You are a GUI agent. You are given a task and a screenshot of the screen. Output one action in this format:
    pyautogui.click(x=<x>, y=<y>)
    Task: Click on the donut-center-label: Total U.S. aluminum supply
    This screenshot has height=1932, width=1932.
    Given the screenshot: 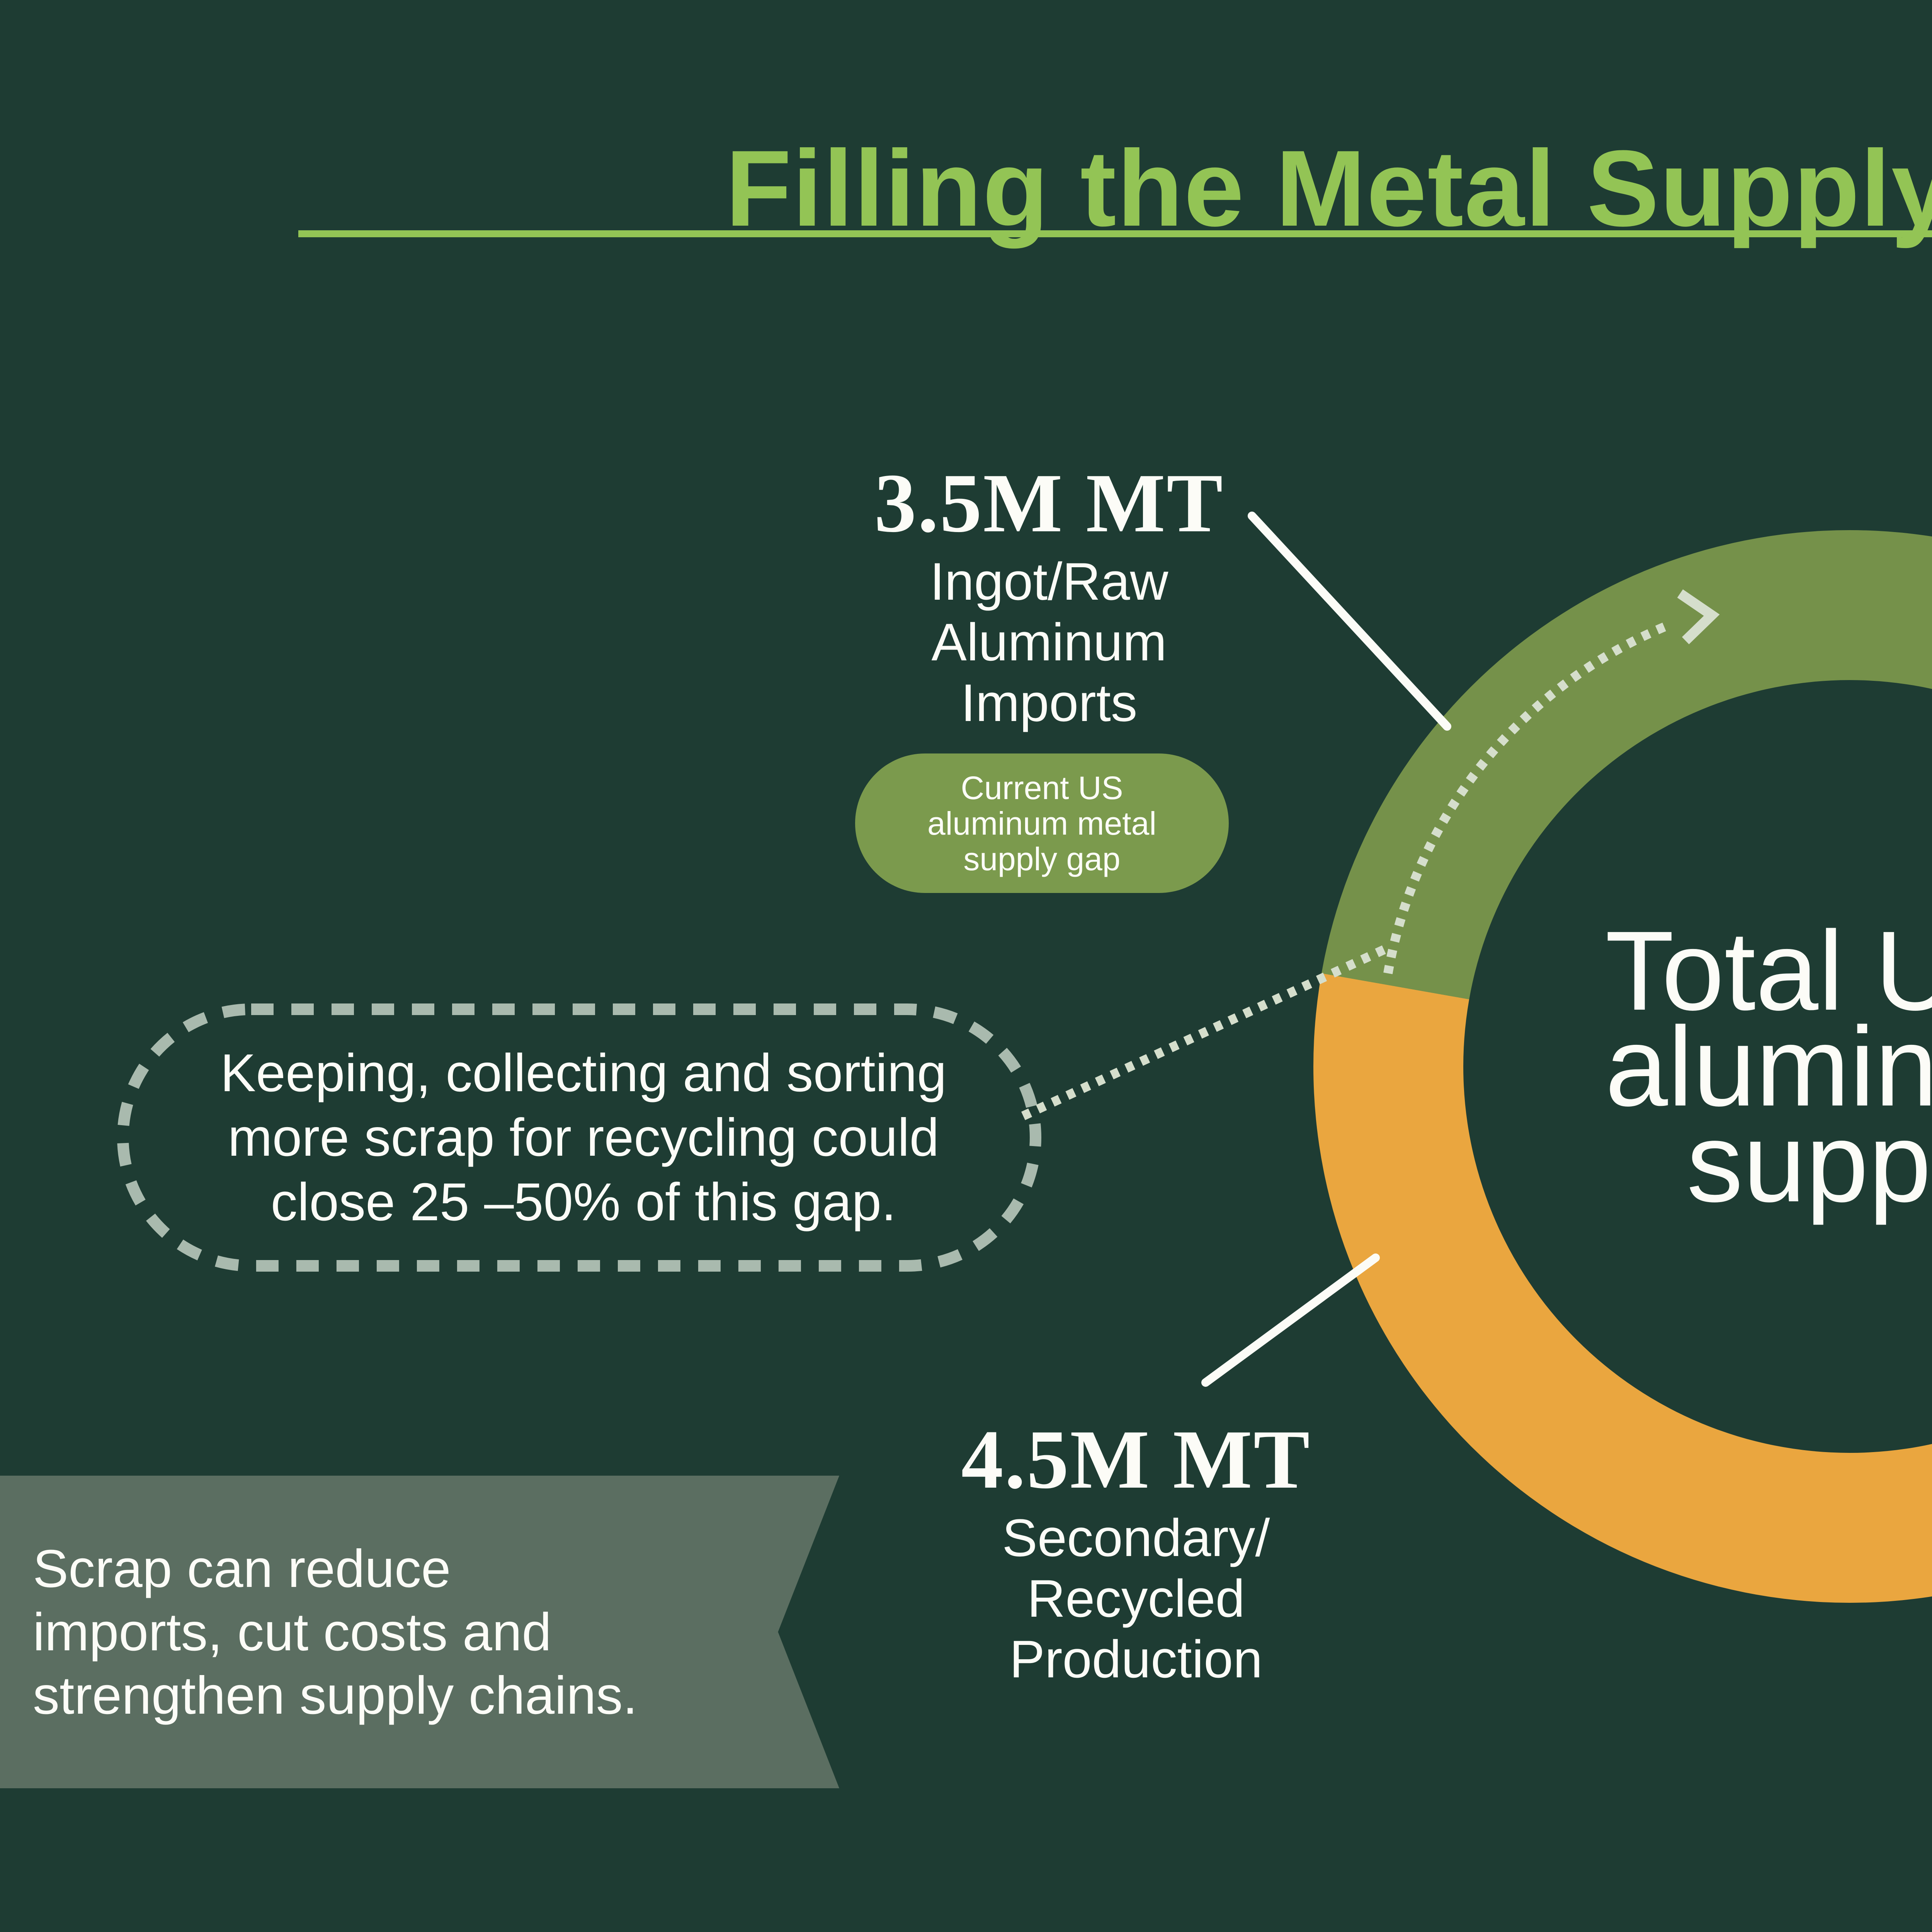 What is the action you would take?
    pyautogui.click(x=1769, y=1066)
    